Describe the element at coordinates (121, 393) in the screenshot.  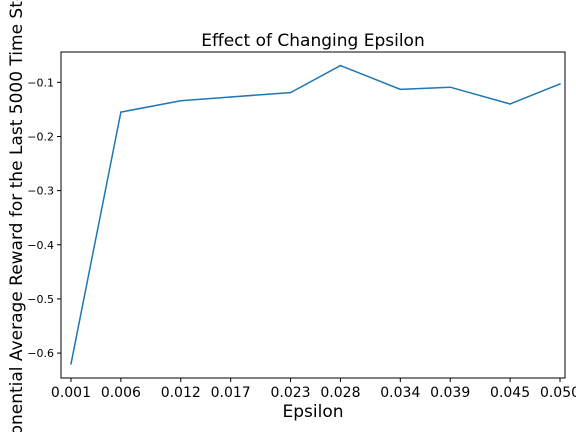
I see `x-tick-label: 0.006` at that location.